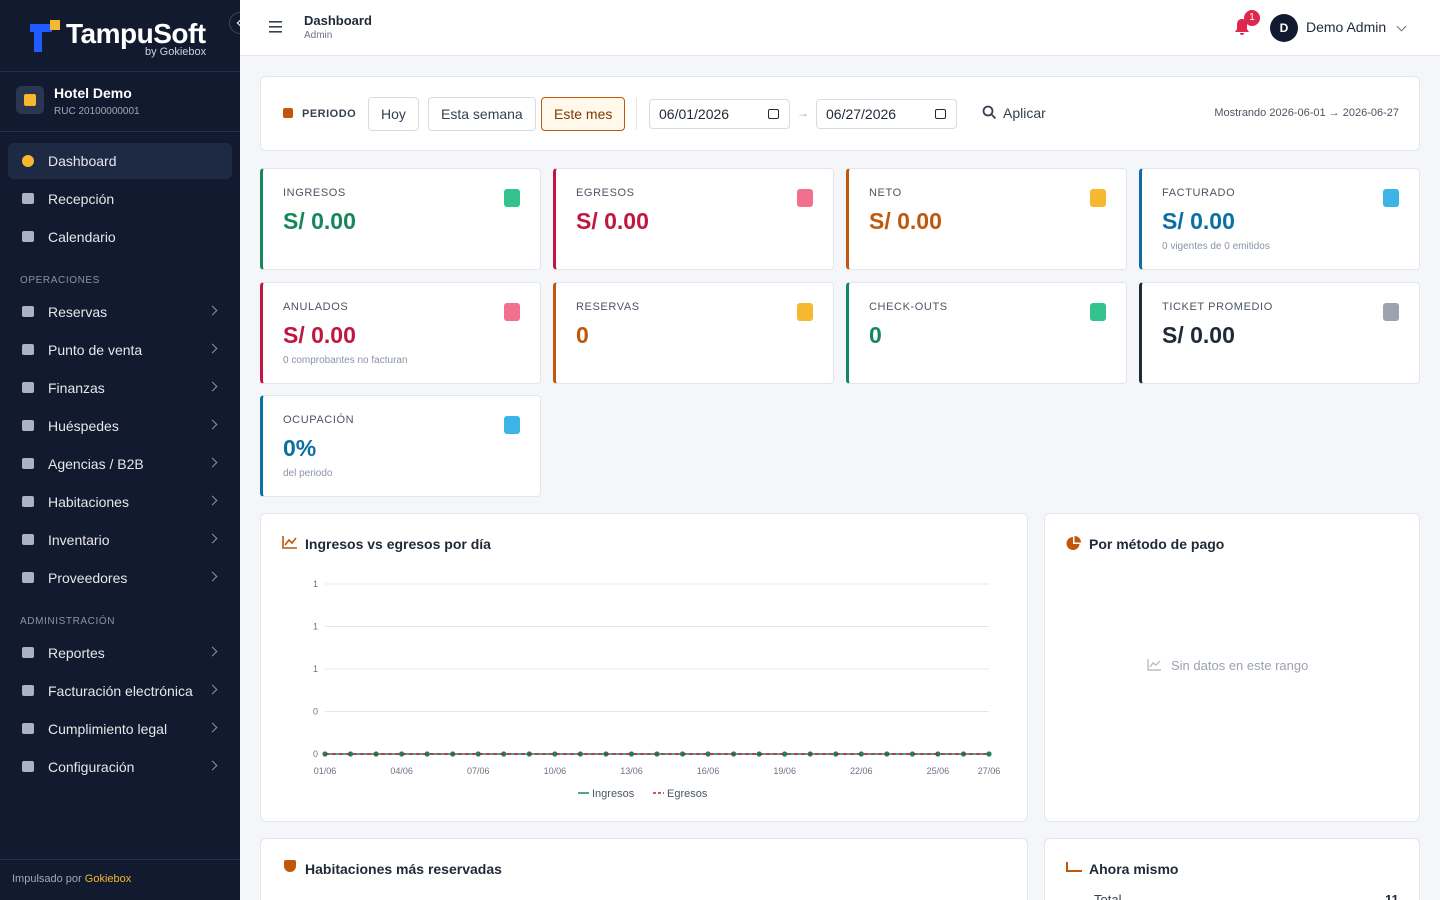 The image size is (1440, 900). I want to click on kpi-note: del periodo, so click(308, 473).